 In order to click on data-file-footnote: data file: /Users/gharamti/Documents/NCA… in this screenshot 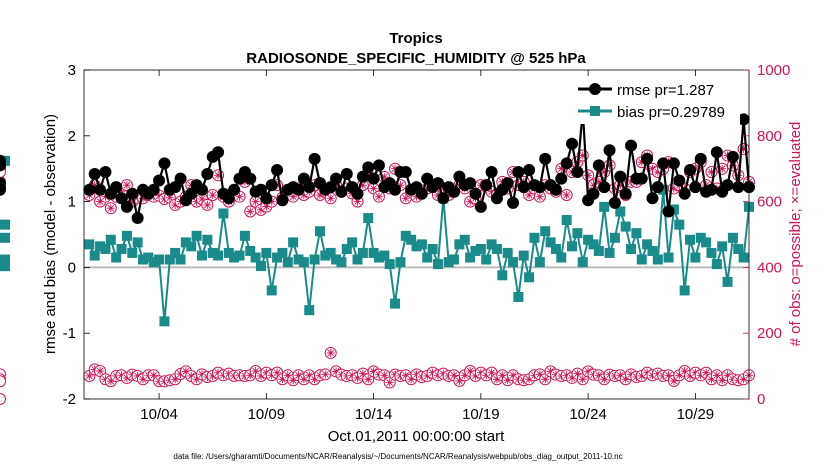, I will do `click(397, 456)`.